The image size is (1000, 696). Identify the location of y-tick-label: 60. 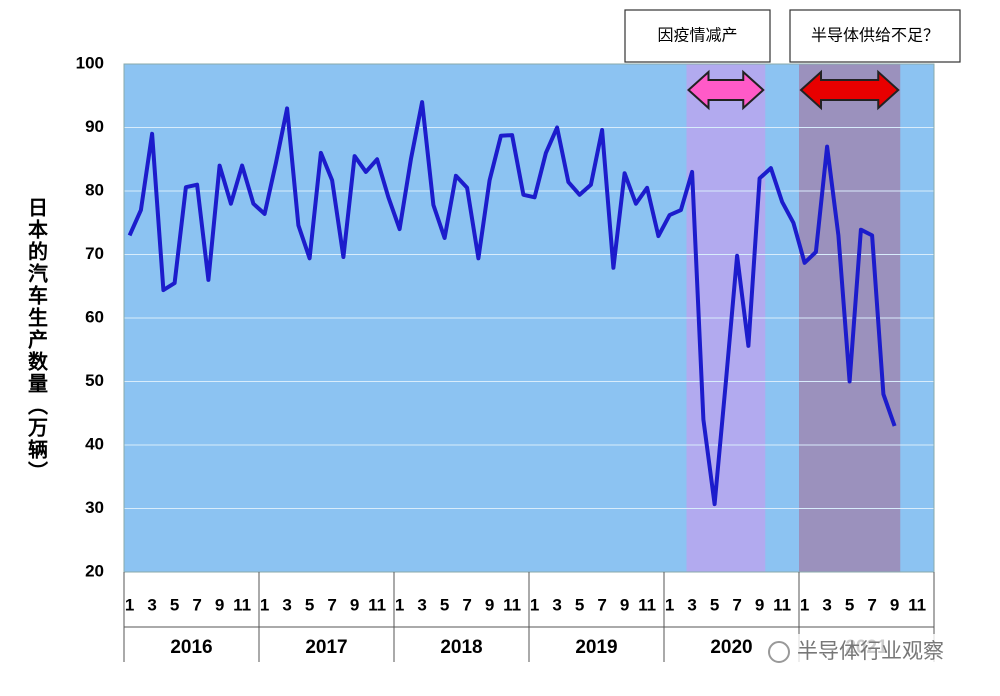
(94, 316).